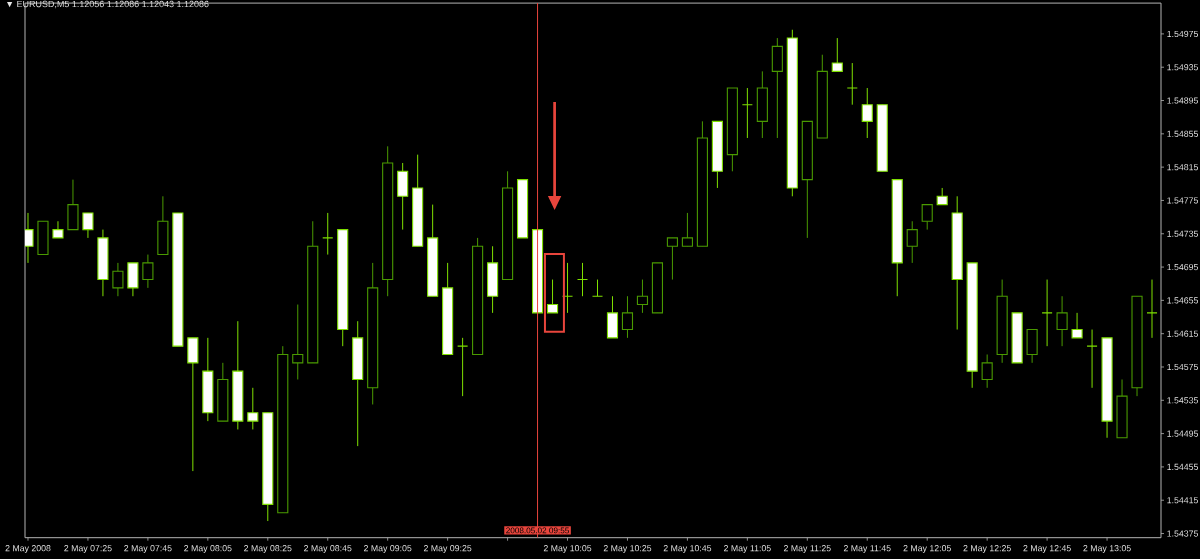 This screenshot has height=559, width=1200. I want to click on y-tick-label: 1.54615, so click(1183, 333).